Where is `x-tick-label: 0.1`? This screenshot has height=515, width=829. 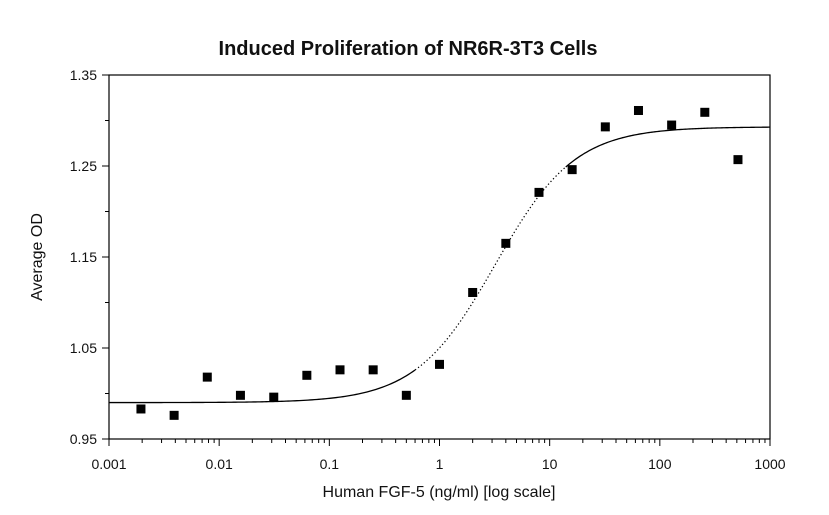
x-tick-label: 0.1 is located at coordinates (330, 464).